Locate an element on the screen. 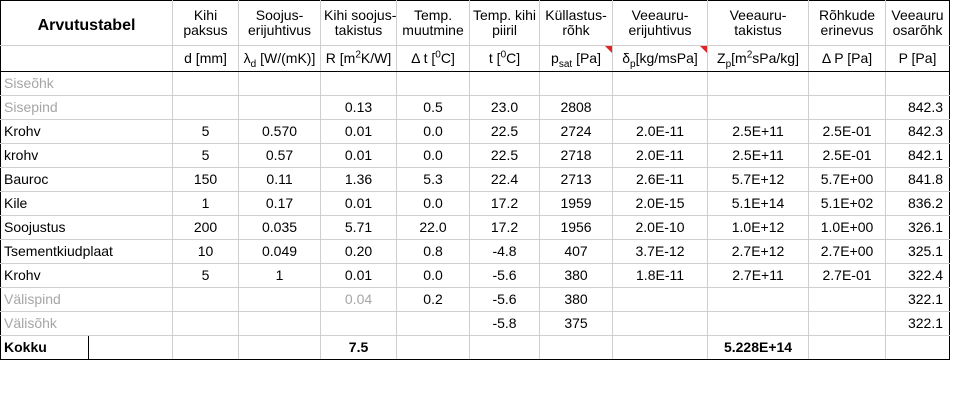  cell-thickness: 1 is located at coordinates (206, 203).